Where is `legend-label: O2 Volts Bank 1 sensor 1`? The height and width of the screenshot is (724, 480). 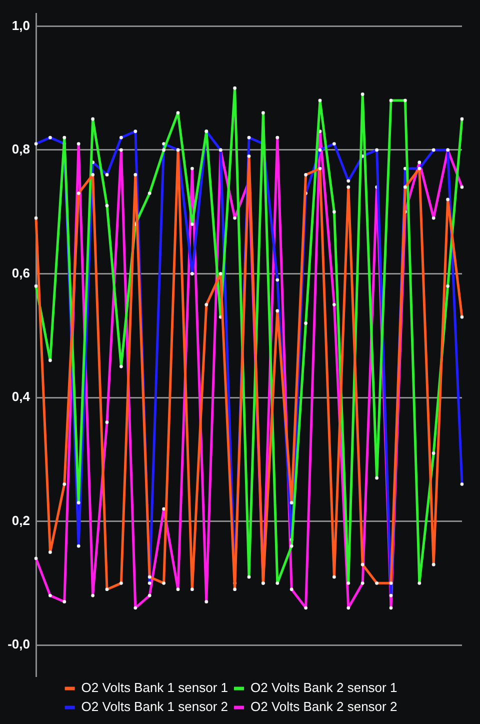
legend-label: O2 Volts Bank 1 sensor 1 is located at coordinates (154, 688).